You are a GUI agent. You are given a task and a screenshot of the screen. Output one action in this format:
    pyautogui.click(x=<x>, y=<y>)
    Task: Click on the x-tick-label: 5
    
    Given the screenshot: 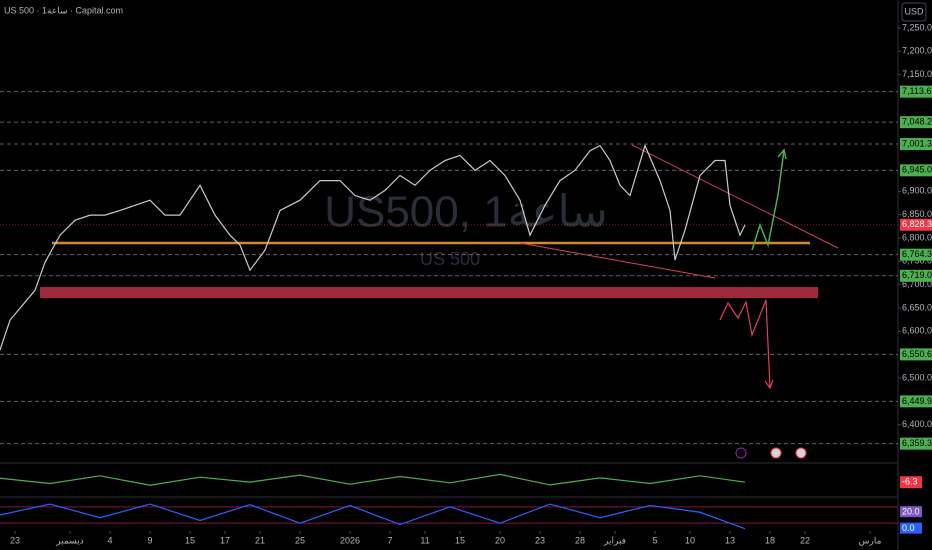 What is the action you would take?
    pyautogui.click(x=654, y=540)
    